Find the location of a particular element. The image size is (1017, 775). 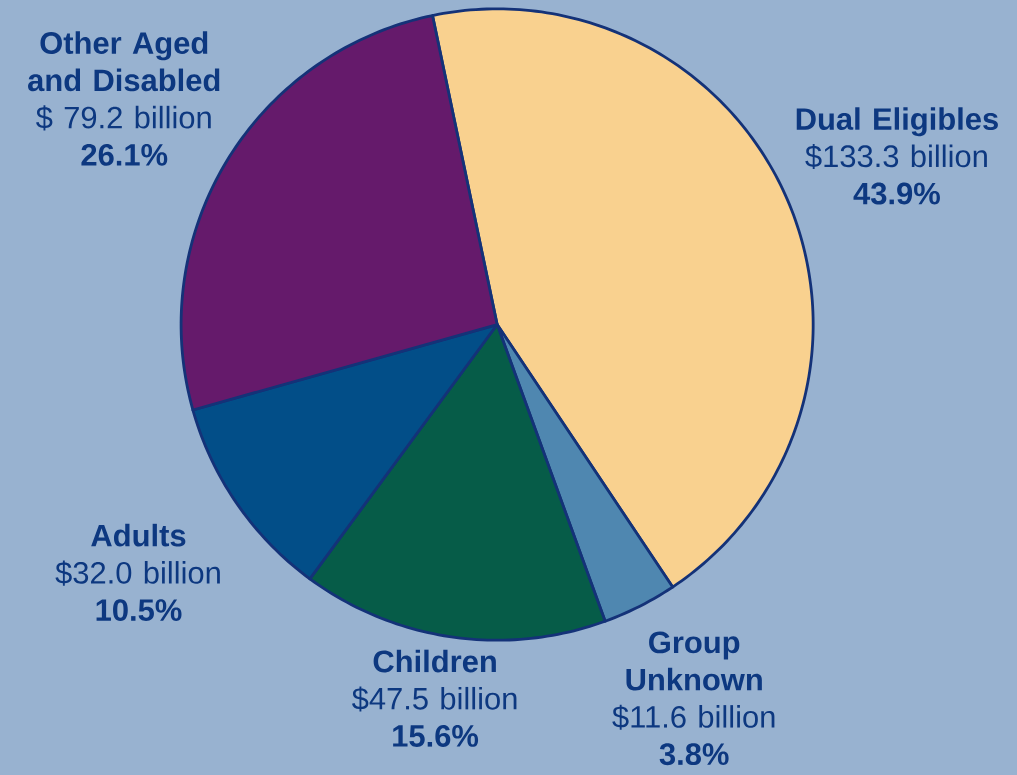

data-label: $47.5 billion is located at coordinates (434, 699).